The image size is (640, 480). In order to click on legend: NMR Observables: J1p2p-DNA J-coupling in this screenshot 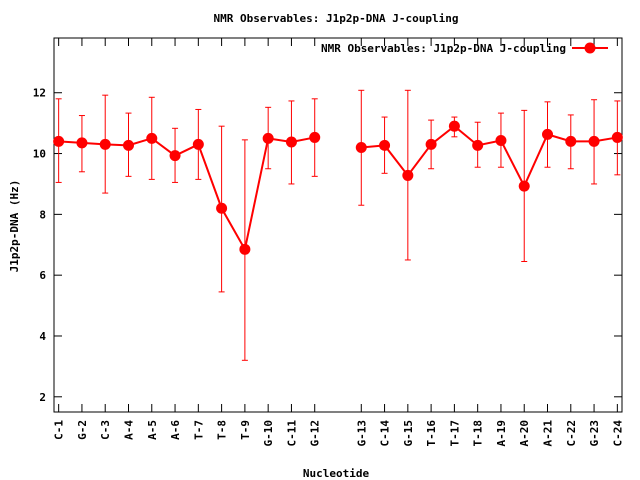, I will do `click(464, 48)`.